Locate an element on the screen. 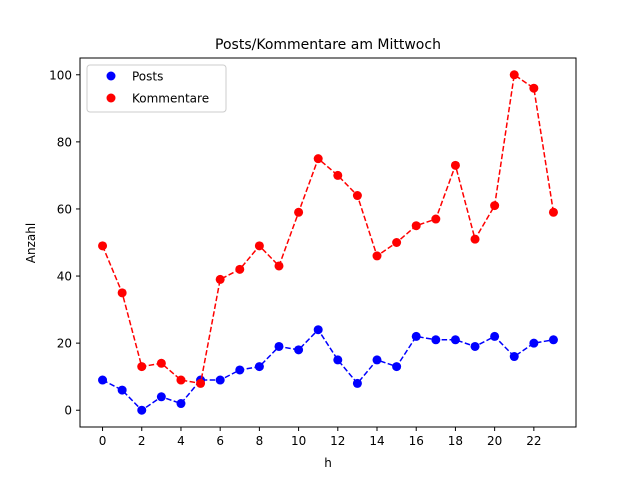 This screenshot has height=480, width=640. legend-marker-posts is located at coordinates (111, 76).